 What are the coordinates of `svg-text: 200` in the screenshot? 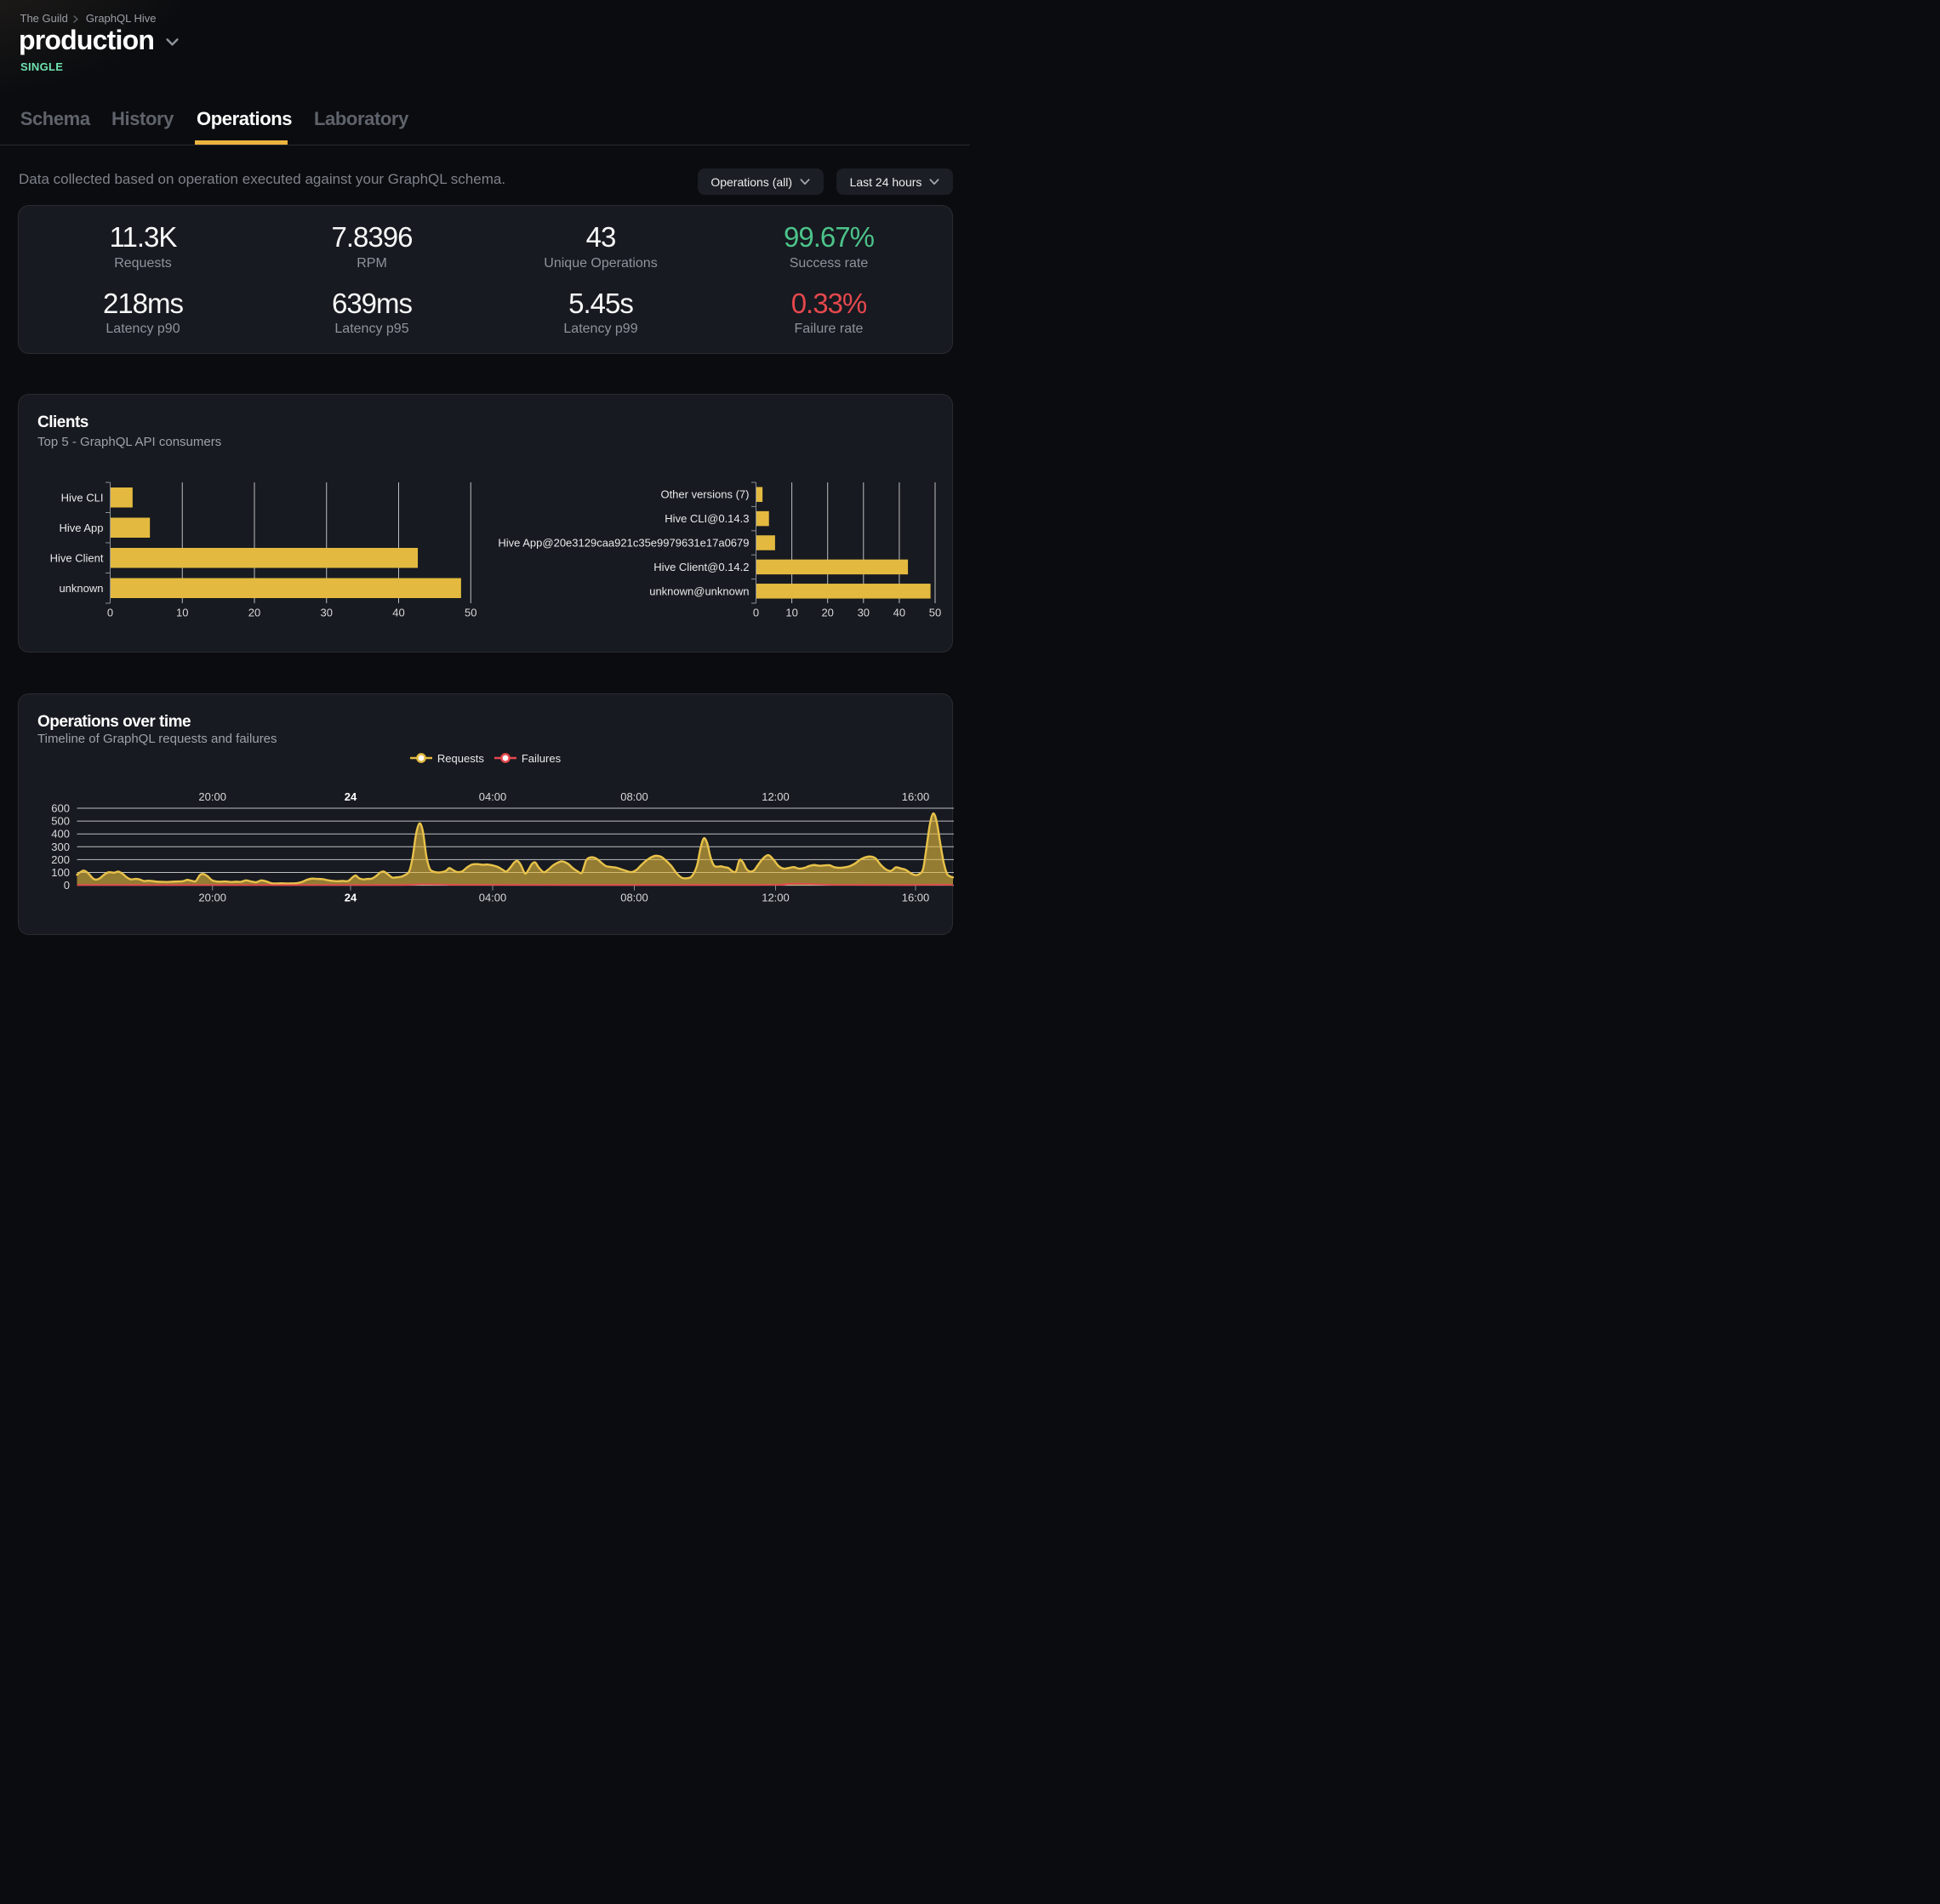 It's located at (61, 859).